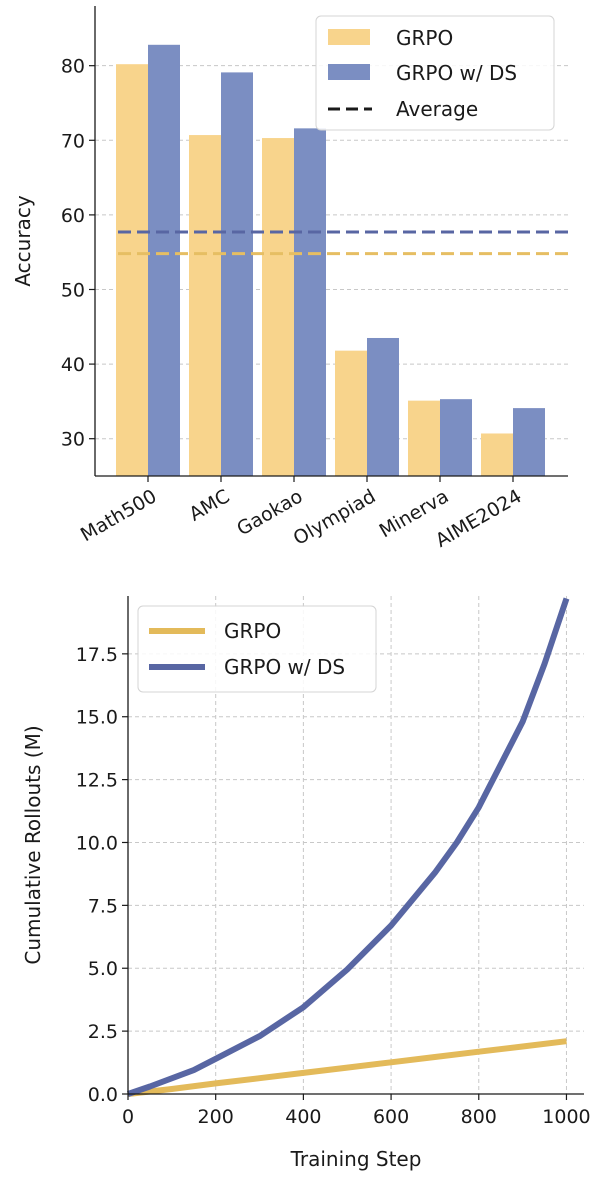 This screenshot has width=608, height=1178. What do you see at coordinates (73, 440) in the screenshot?
I see `chart1-y-tick-label-30: 30` at bounding box center [73, 440].